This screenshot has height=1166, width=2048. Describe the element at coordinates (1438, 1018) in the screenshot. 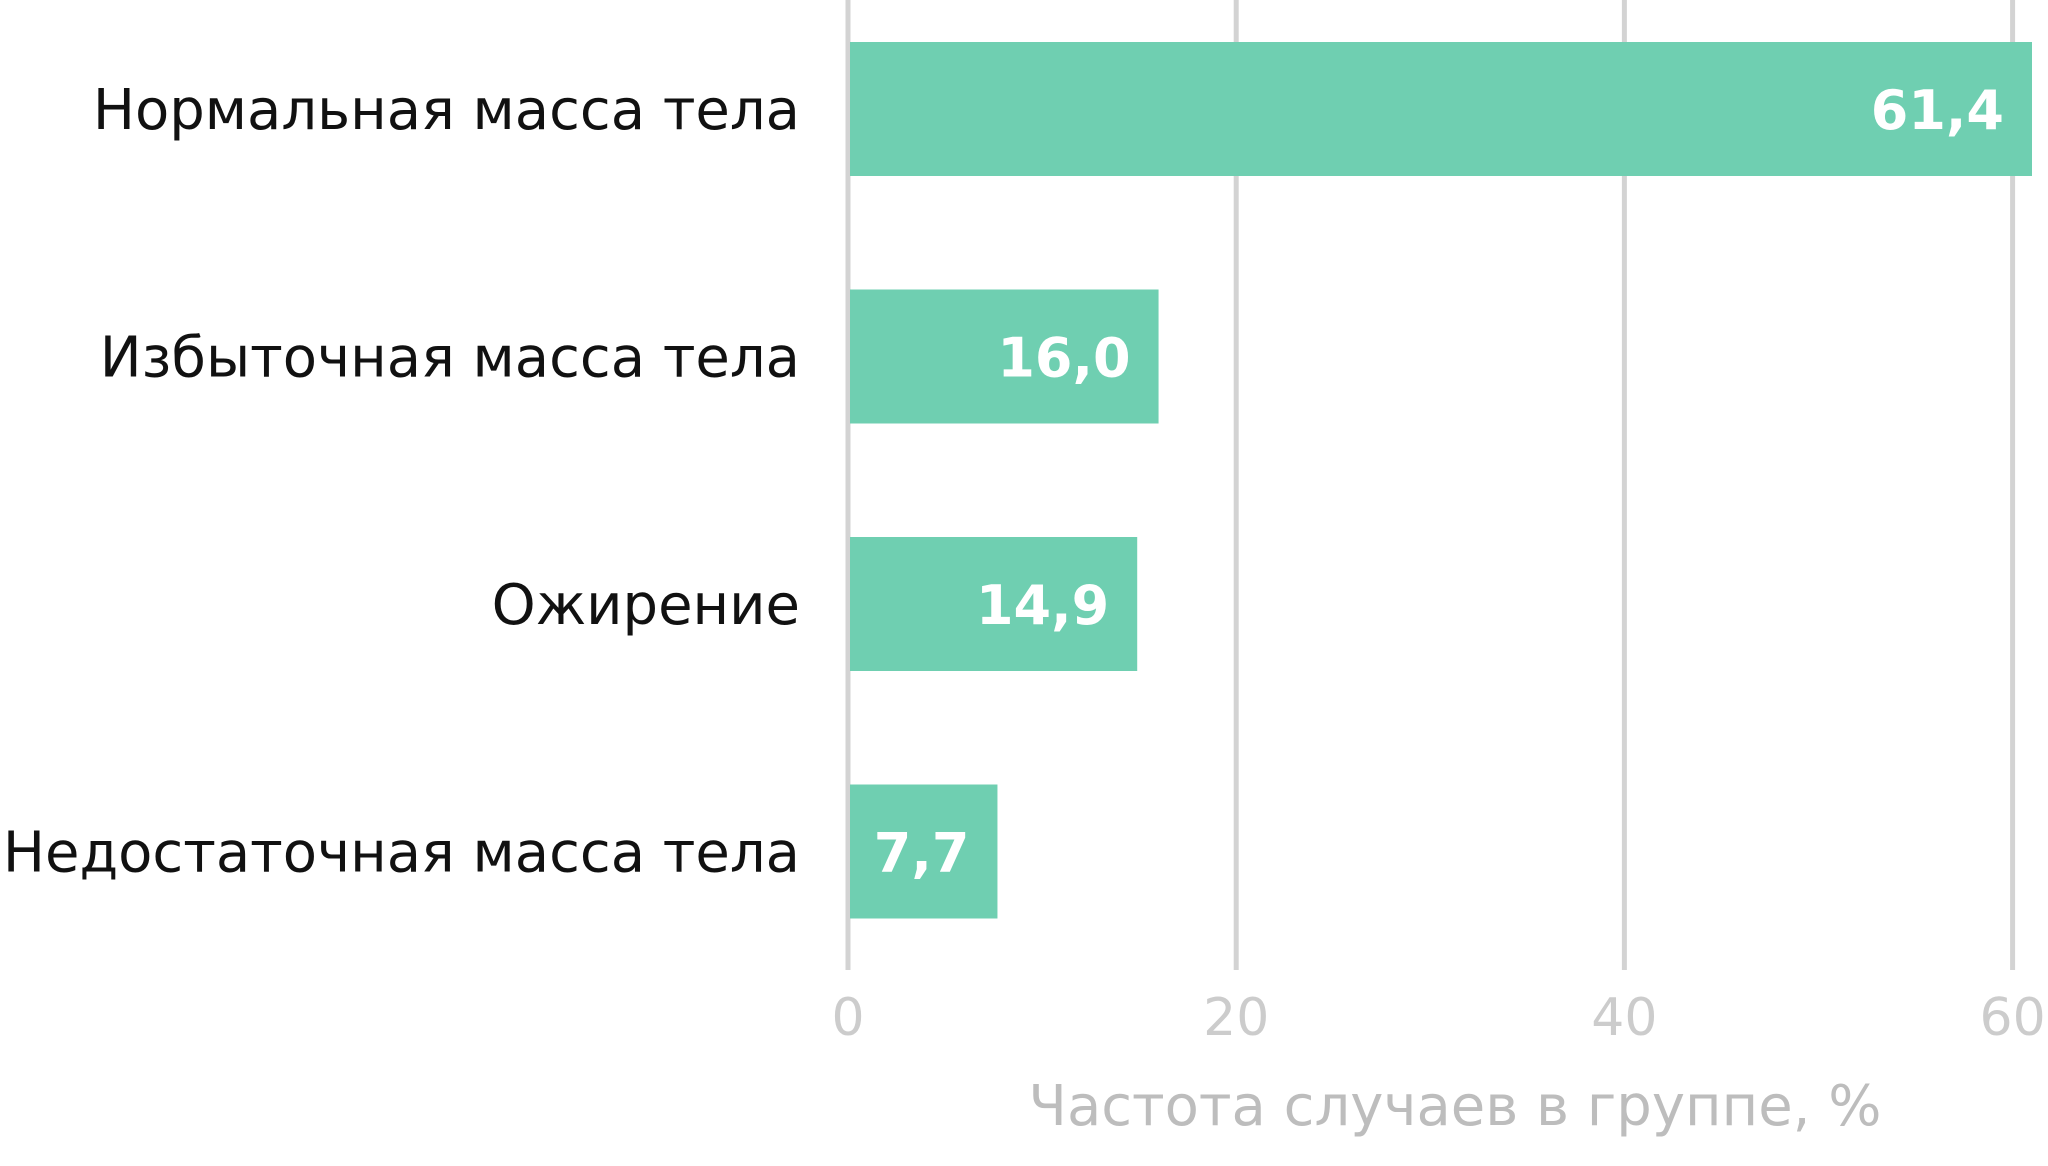

I see `x-tick-labels: 0 20 40 60` at that location.